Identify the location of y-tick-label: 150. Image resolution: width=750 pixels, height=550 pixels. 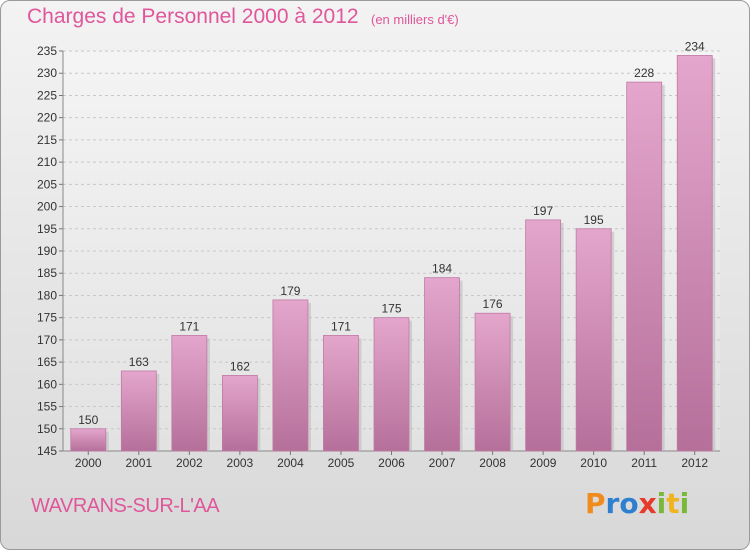
(47, 429).